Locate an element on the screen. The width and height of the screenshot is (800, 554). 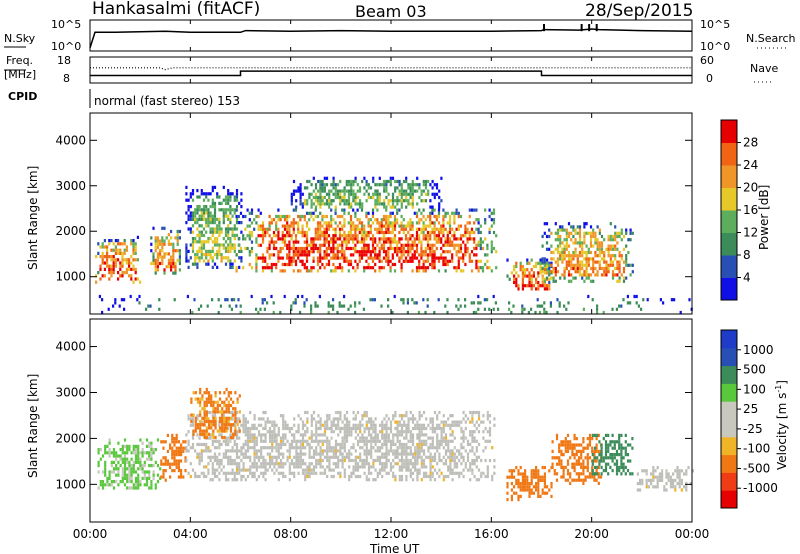
power-cell-1917 is located at coordinates (390, 181).